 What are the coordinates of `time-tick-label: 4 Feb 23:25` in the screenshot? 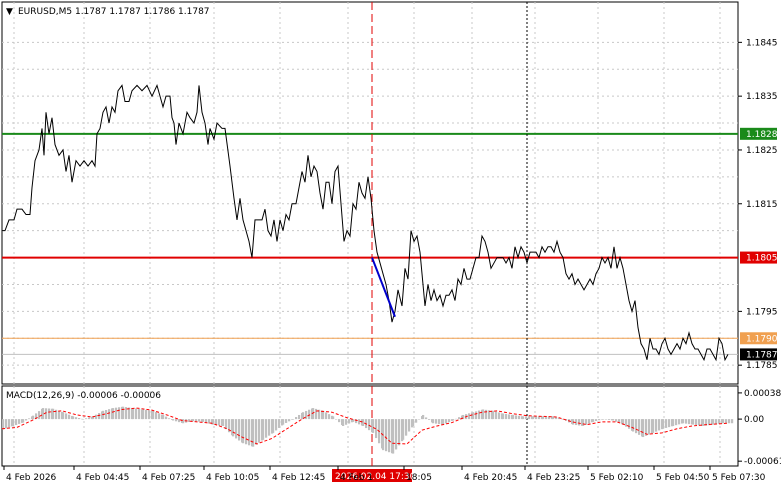 It's located at (553, 478).